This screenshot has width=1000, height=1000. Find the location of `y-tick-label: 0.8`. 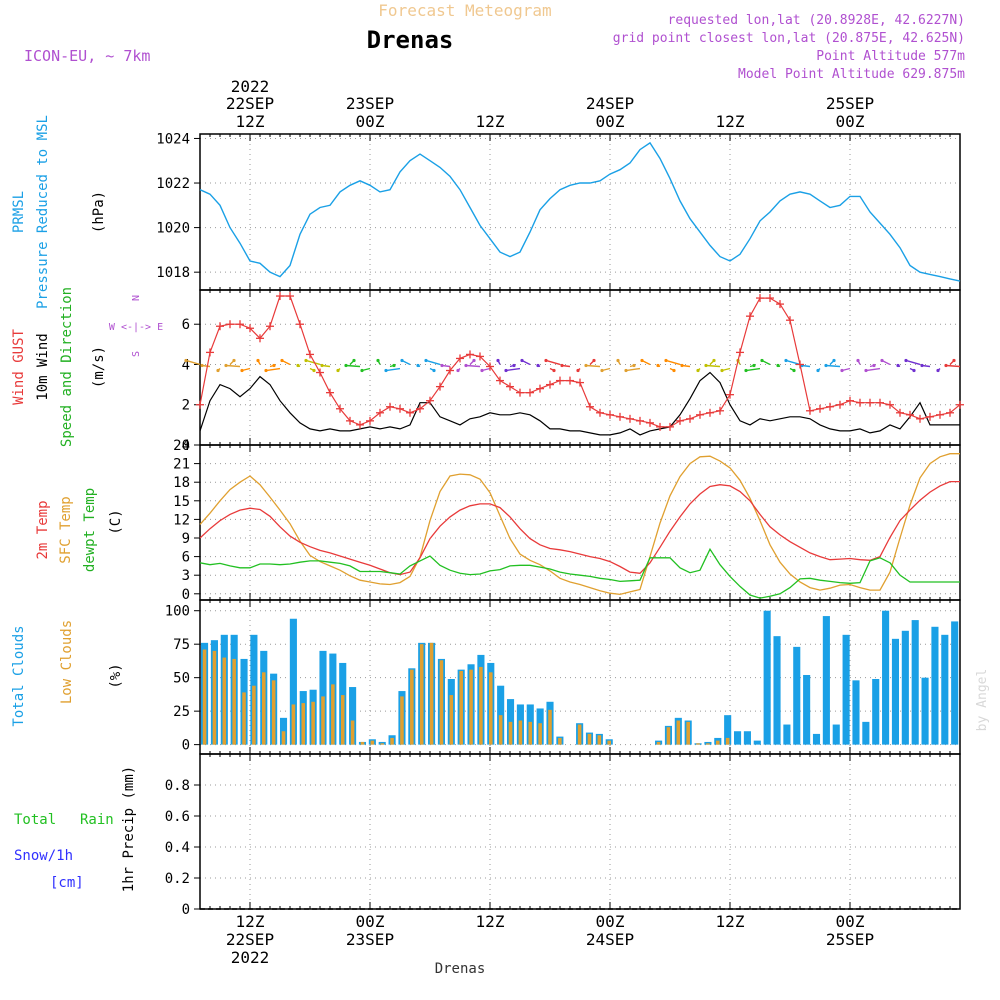

y-tick-label: 0.8 is located at coordinates (177, 786).